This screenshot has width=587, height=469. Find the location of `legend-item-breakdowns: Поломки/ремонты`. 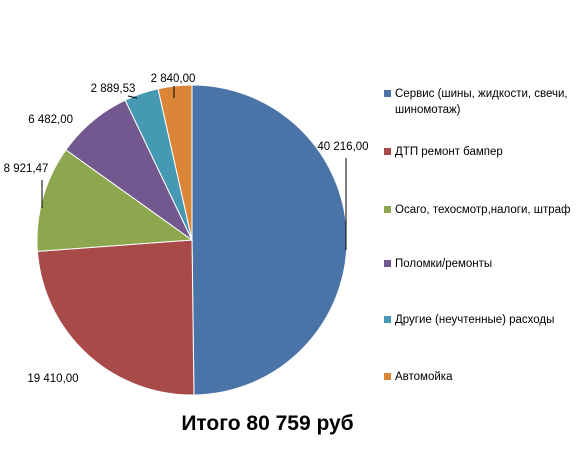

legend-item-breakdowns: Поломки/ремонты is located at coordinates (484, 264).